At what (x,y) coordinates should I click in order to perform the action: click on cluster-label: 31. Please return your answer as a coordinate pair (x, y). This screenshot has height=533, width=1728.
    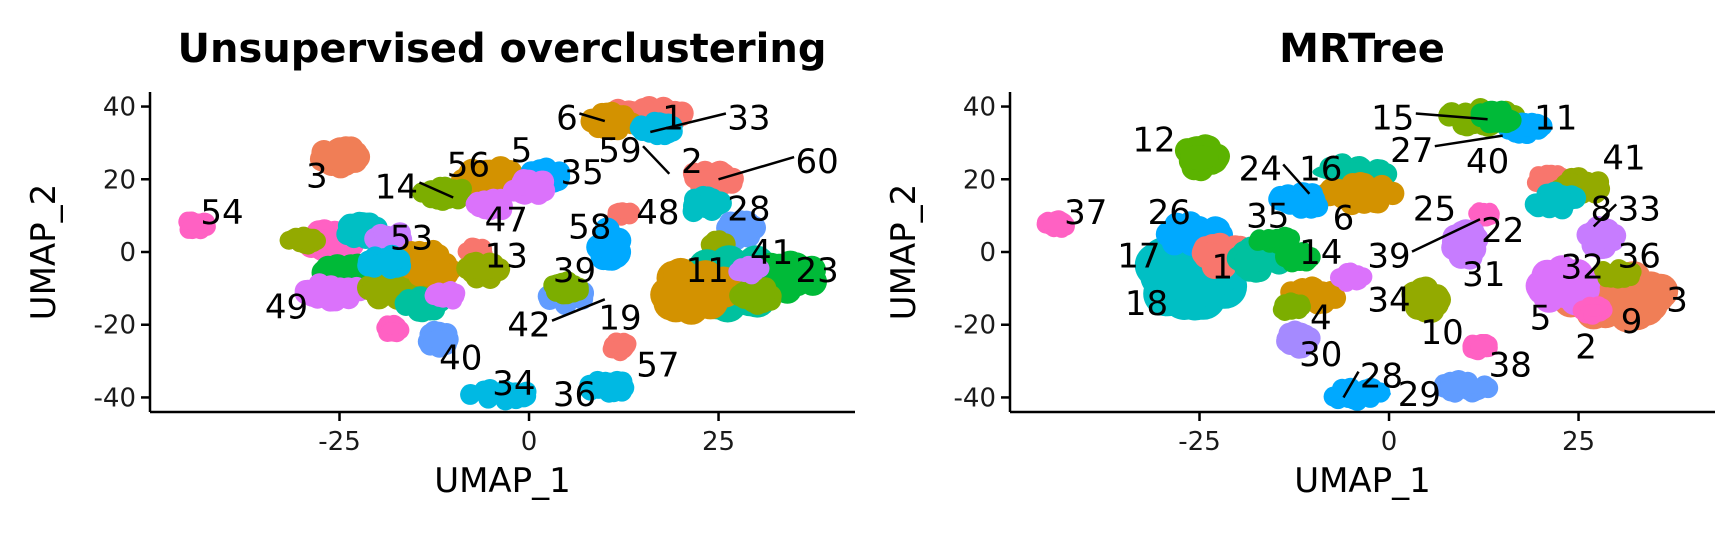
    Looking at the image, I should click on (1483, 275).